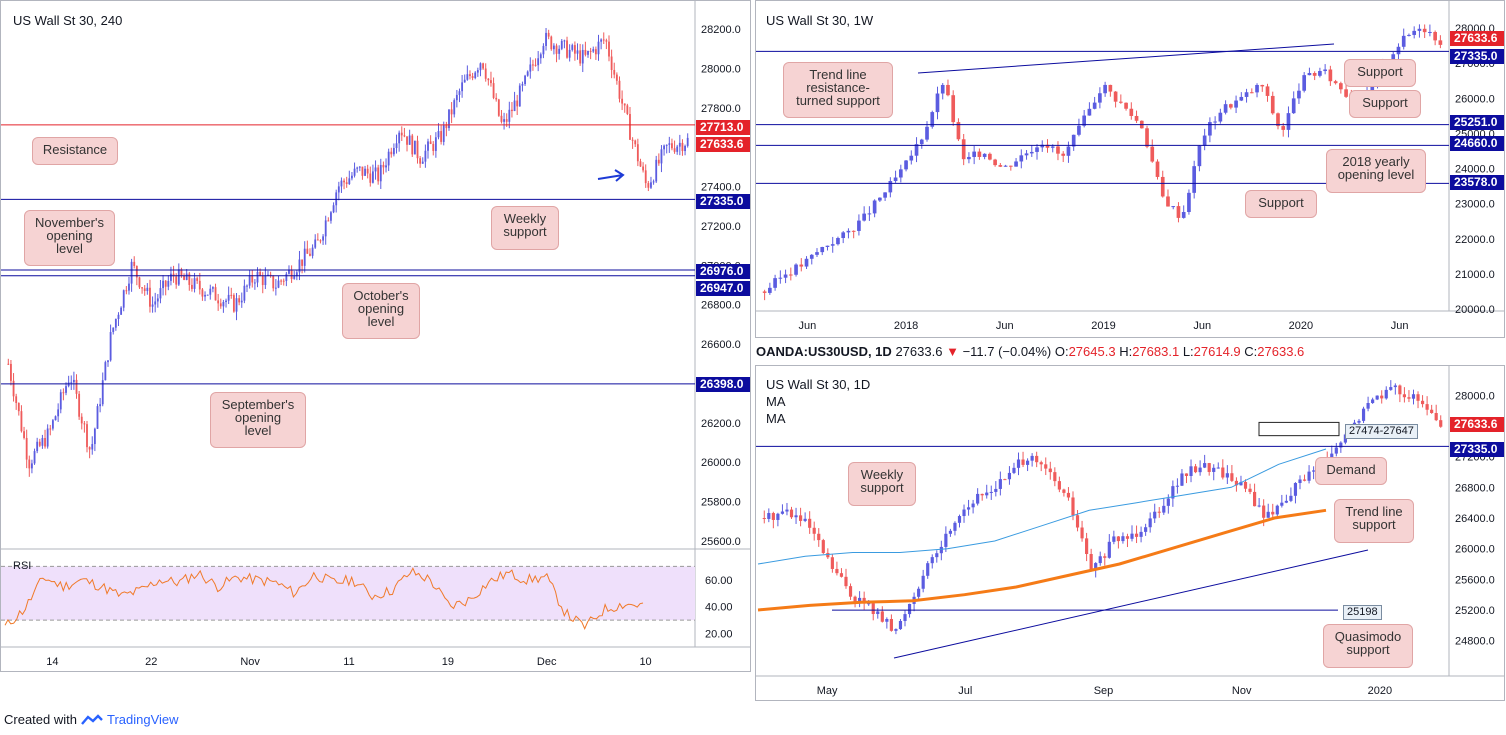 This screenshot has width=1506, height=735. Describe the element at coordinates (142, 719) in the screenshot. I see `tradingview-brand: TradingView` at that location.